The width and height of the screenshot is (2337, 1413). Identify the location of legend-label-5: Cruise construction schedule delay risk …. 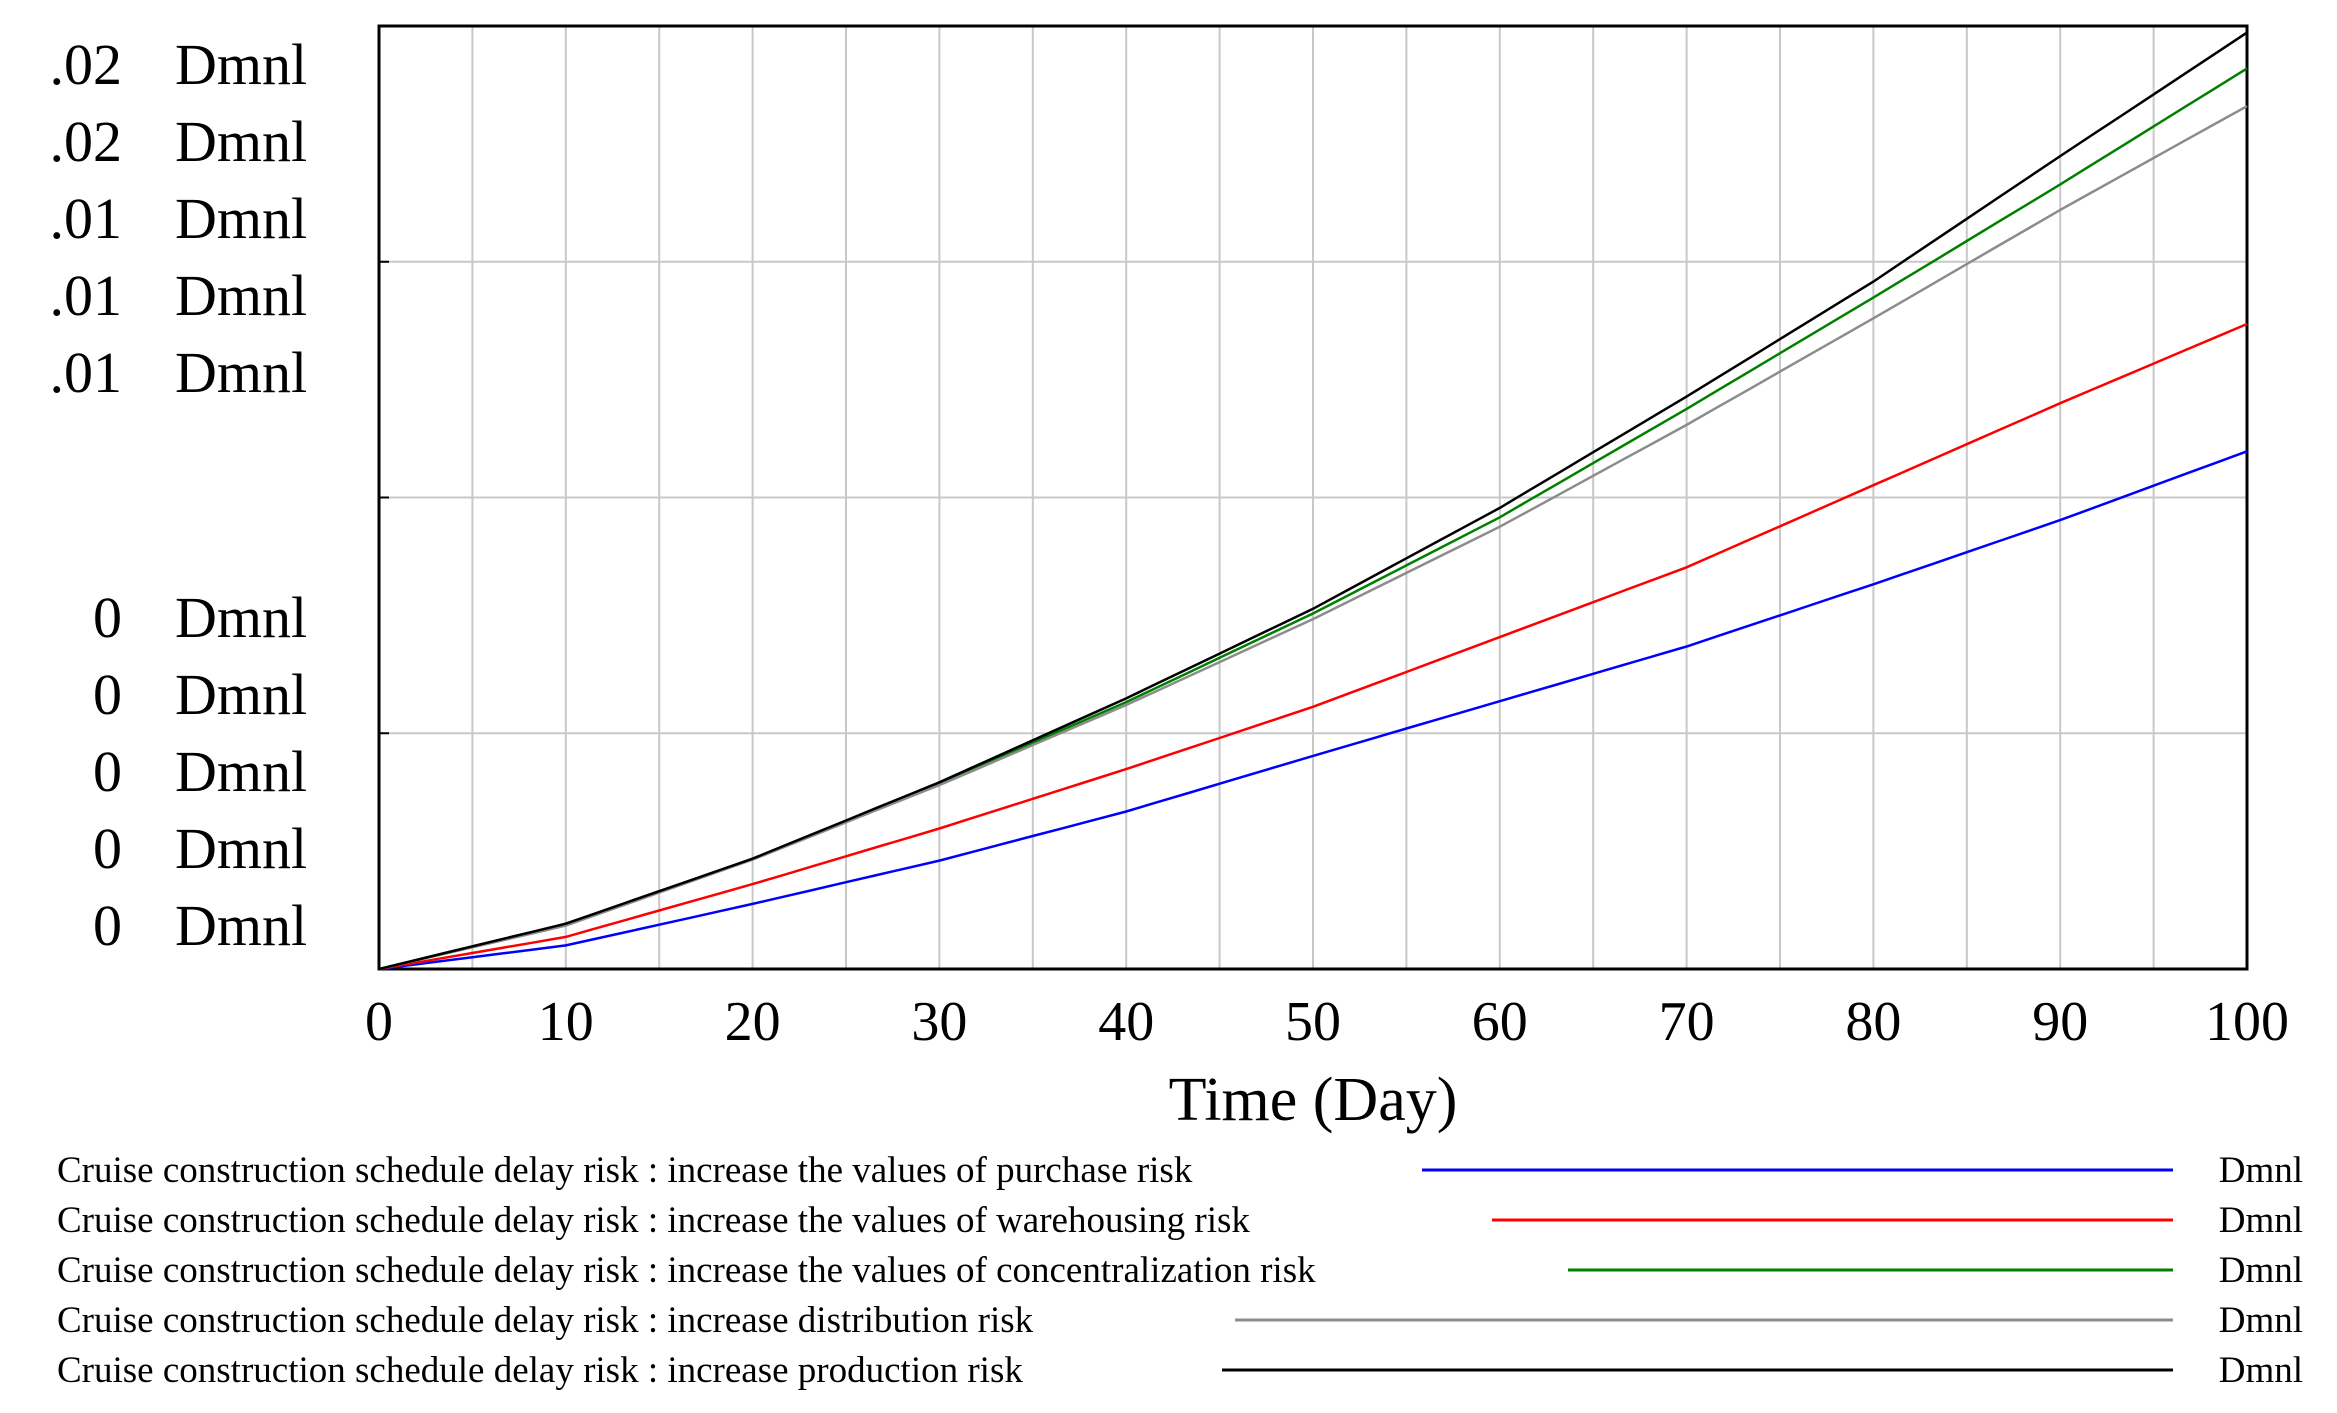
(540, 1370).